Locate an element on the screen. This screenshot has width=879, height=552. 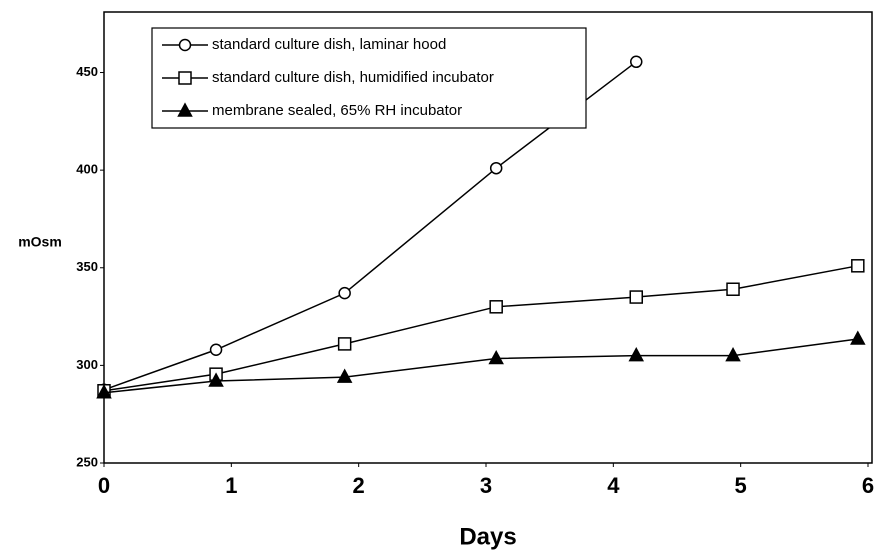
y-tick-label: 450 is located at coordinates (87, 71).